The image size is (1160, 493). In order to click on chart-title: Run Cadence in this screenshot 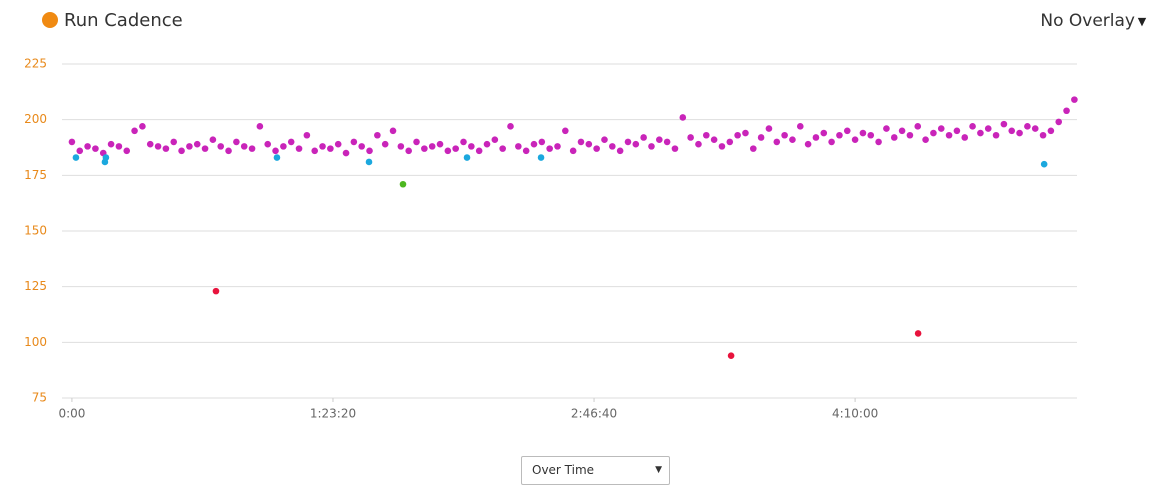, I will do `click(123, 20)`.